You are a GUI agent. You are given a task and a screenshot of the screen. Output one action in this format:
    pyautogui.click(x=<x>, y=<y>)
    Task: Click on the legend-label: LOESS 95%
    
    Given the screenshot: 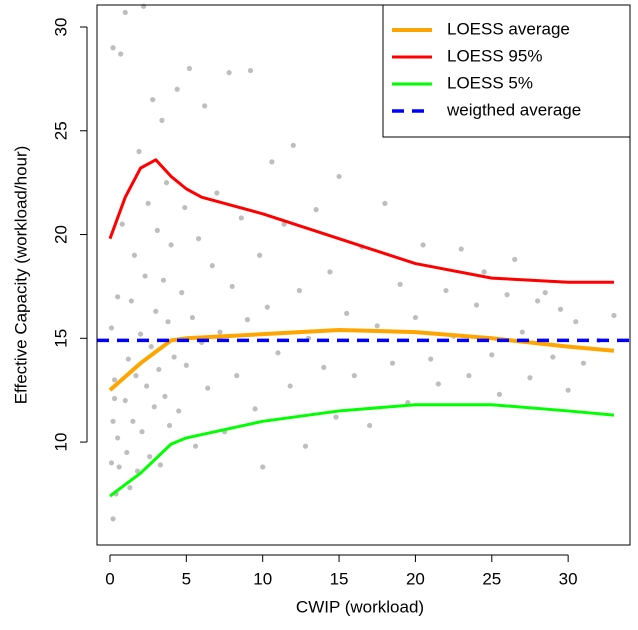 What is the action you would take?
    pyautogui.click(x=494, y=55)
    